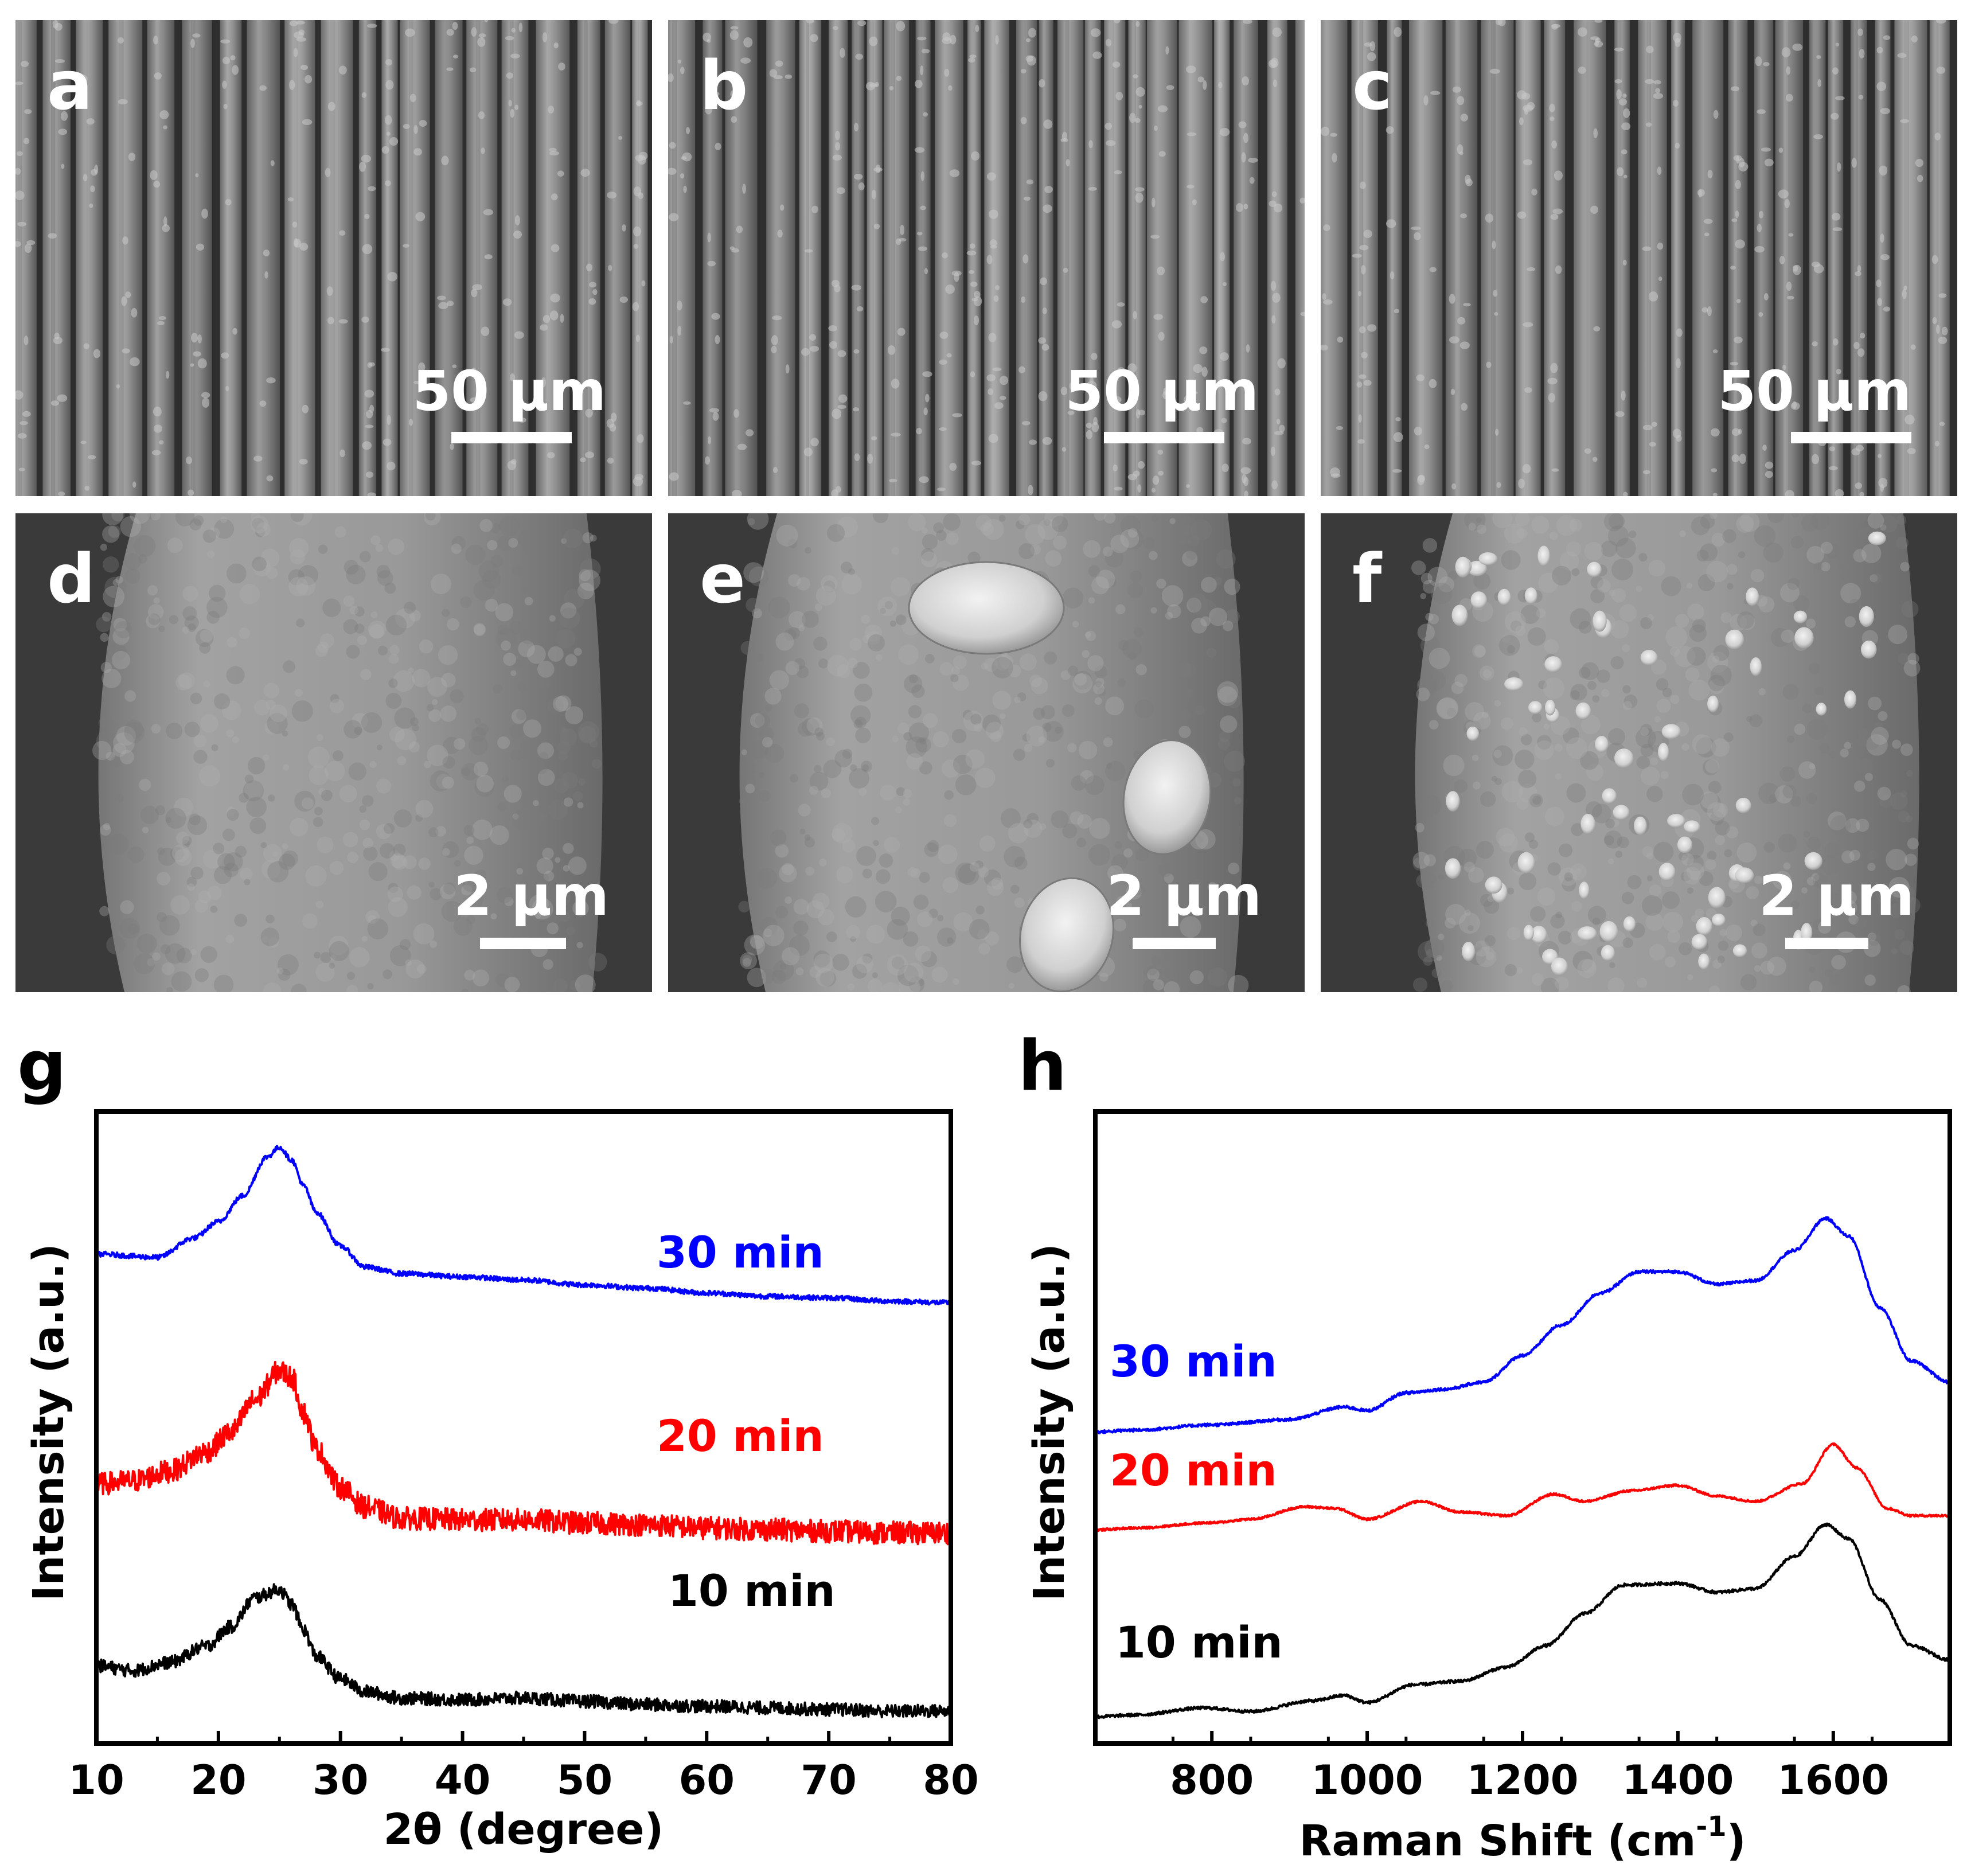  I want to click on x-tick-label-40: 40, so click(462, 1780).